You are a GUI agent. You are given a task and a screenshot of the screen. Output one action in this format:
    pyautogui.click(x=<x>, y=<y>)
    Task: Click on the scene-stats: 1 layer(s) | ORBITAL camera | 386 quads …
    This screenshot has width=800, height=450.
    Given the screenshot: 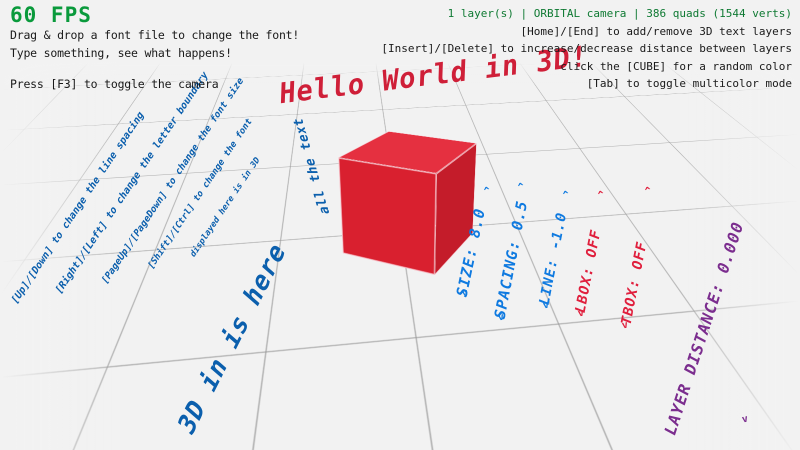 What is the action you would take?
    pyautogui.click(x=619, y=13)
    